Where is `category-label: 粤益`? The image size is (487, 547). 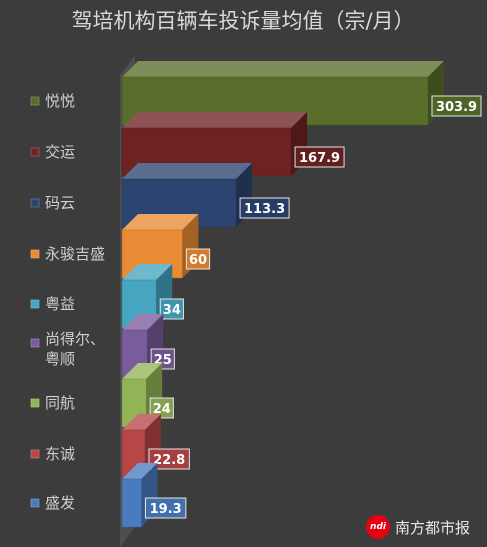
category-label: 粤益 is located at coordinates (60, 304).